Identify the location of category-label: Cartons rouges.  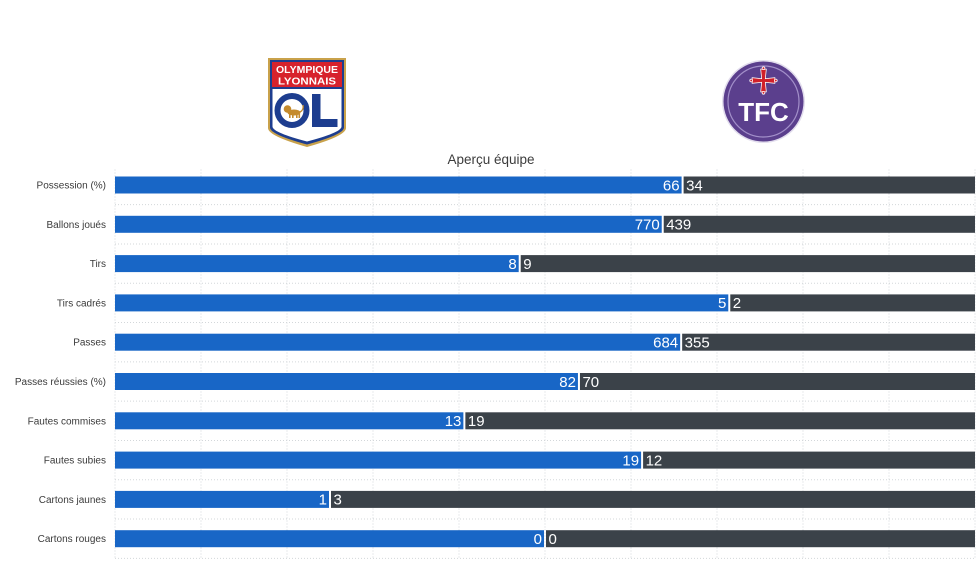
(72, 539).